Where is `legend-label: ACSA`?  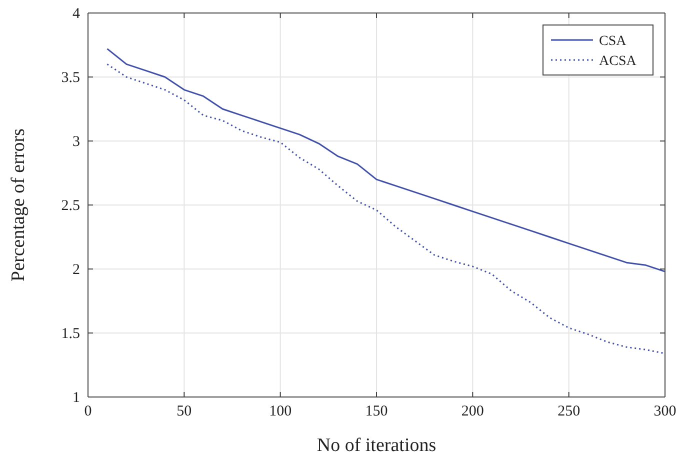 legend-label: ACSA is located at coordinates (618, 61).